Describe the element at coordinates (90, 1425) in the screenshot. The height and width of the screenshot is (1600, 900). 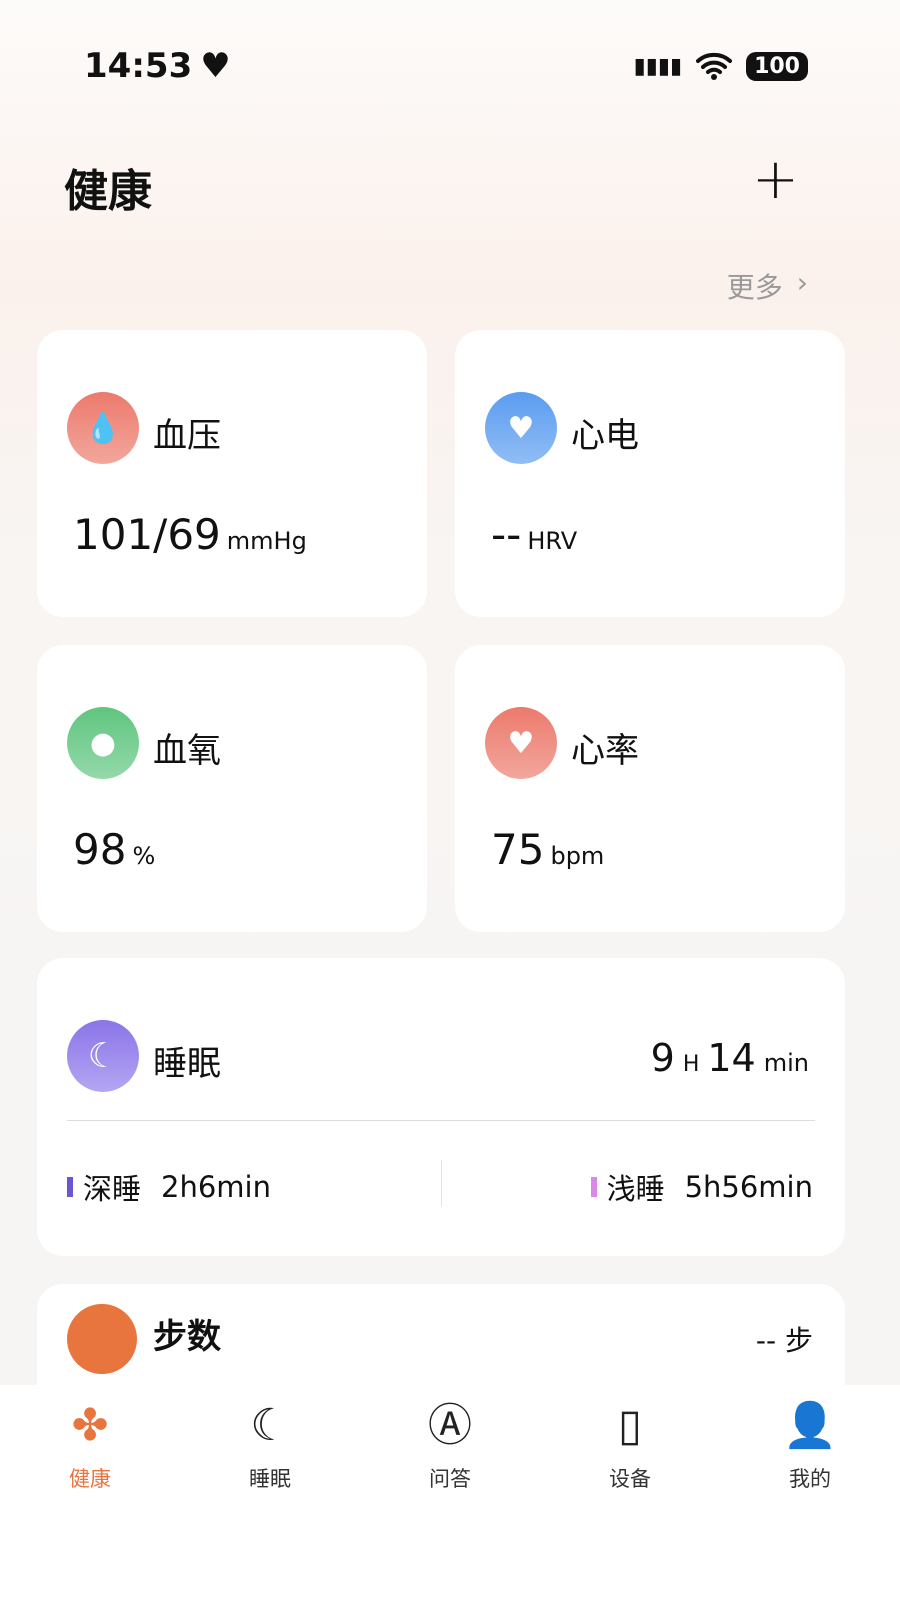
I see `clover-icon: ✤` at that location.